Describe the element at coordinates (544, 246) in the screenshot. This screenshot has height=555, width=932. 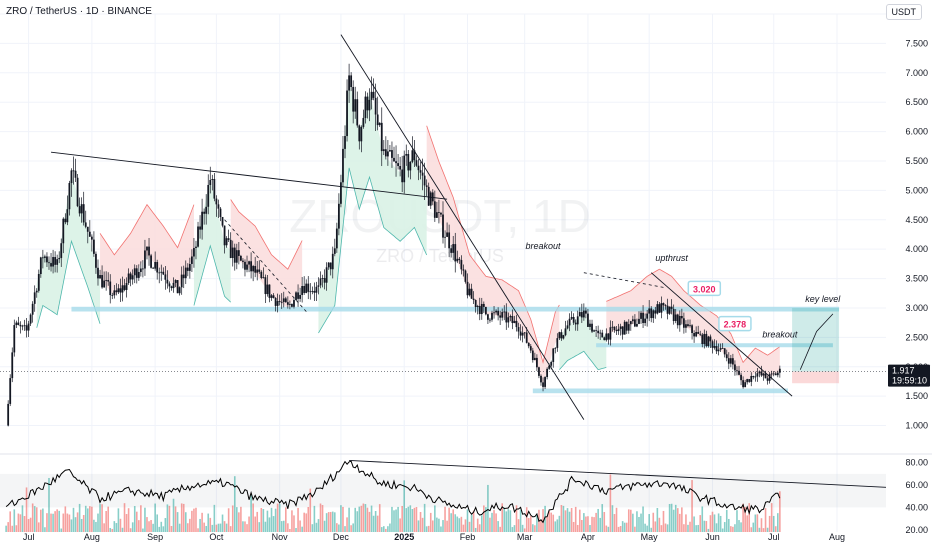
I see `annotation-label: breakout` at that location.